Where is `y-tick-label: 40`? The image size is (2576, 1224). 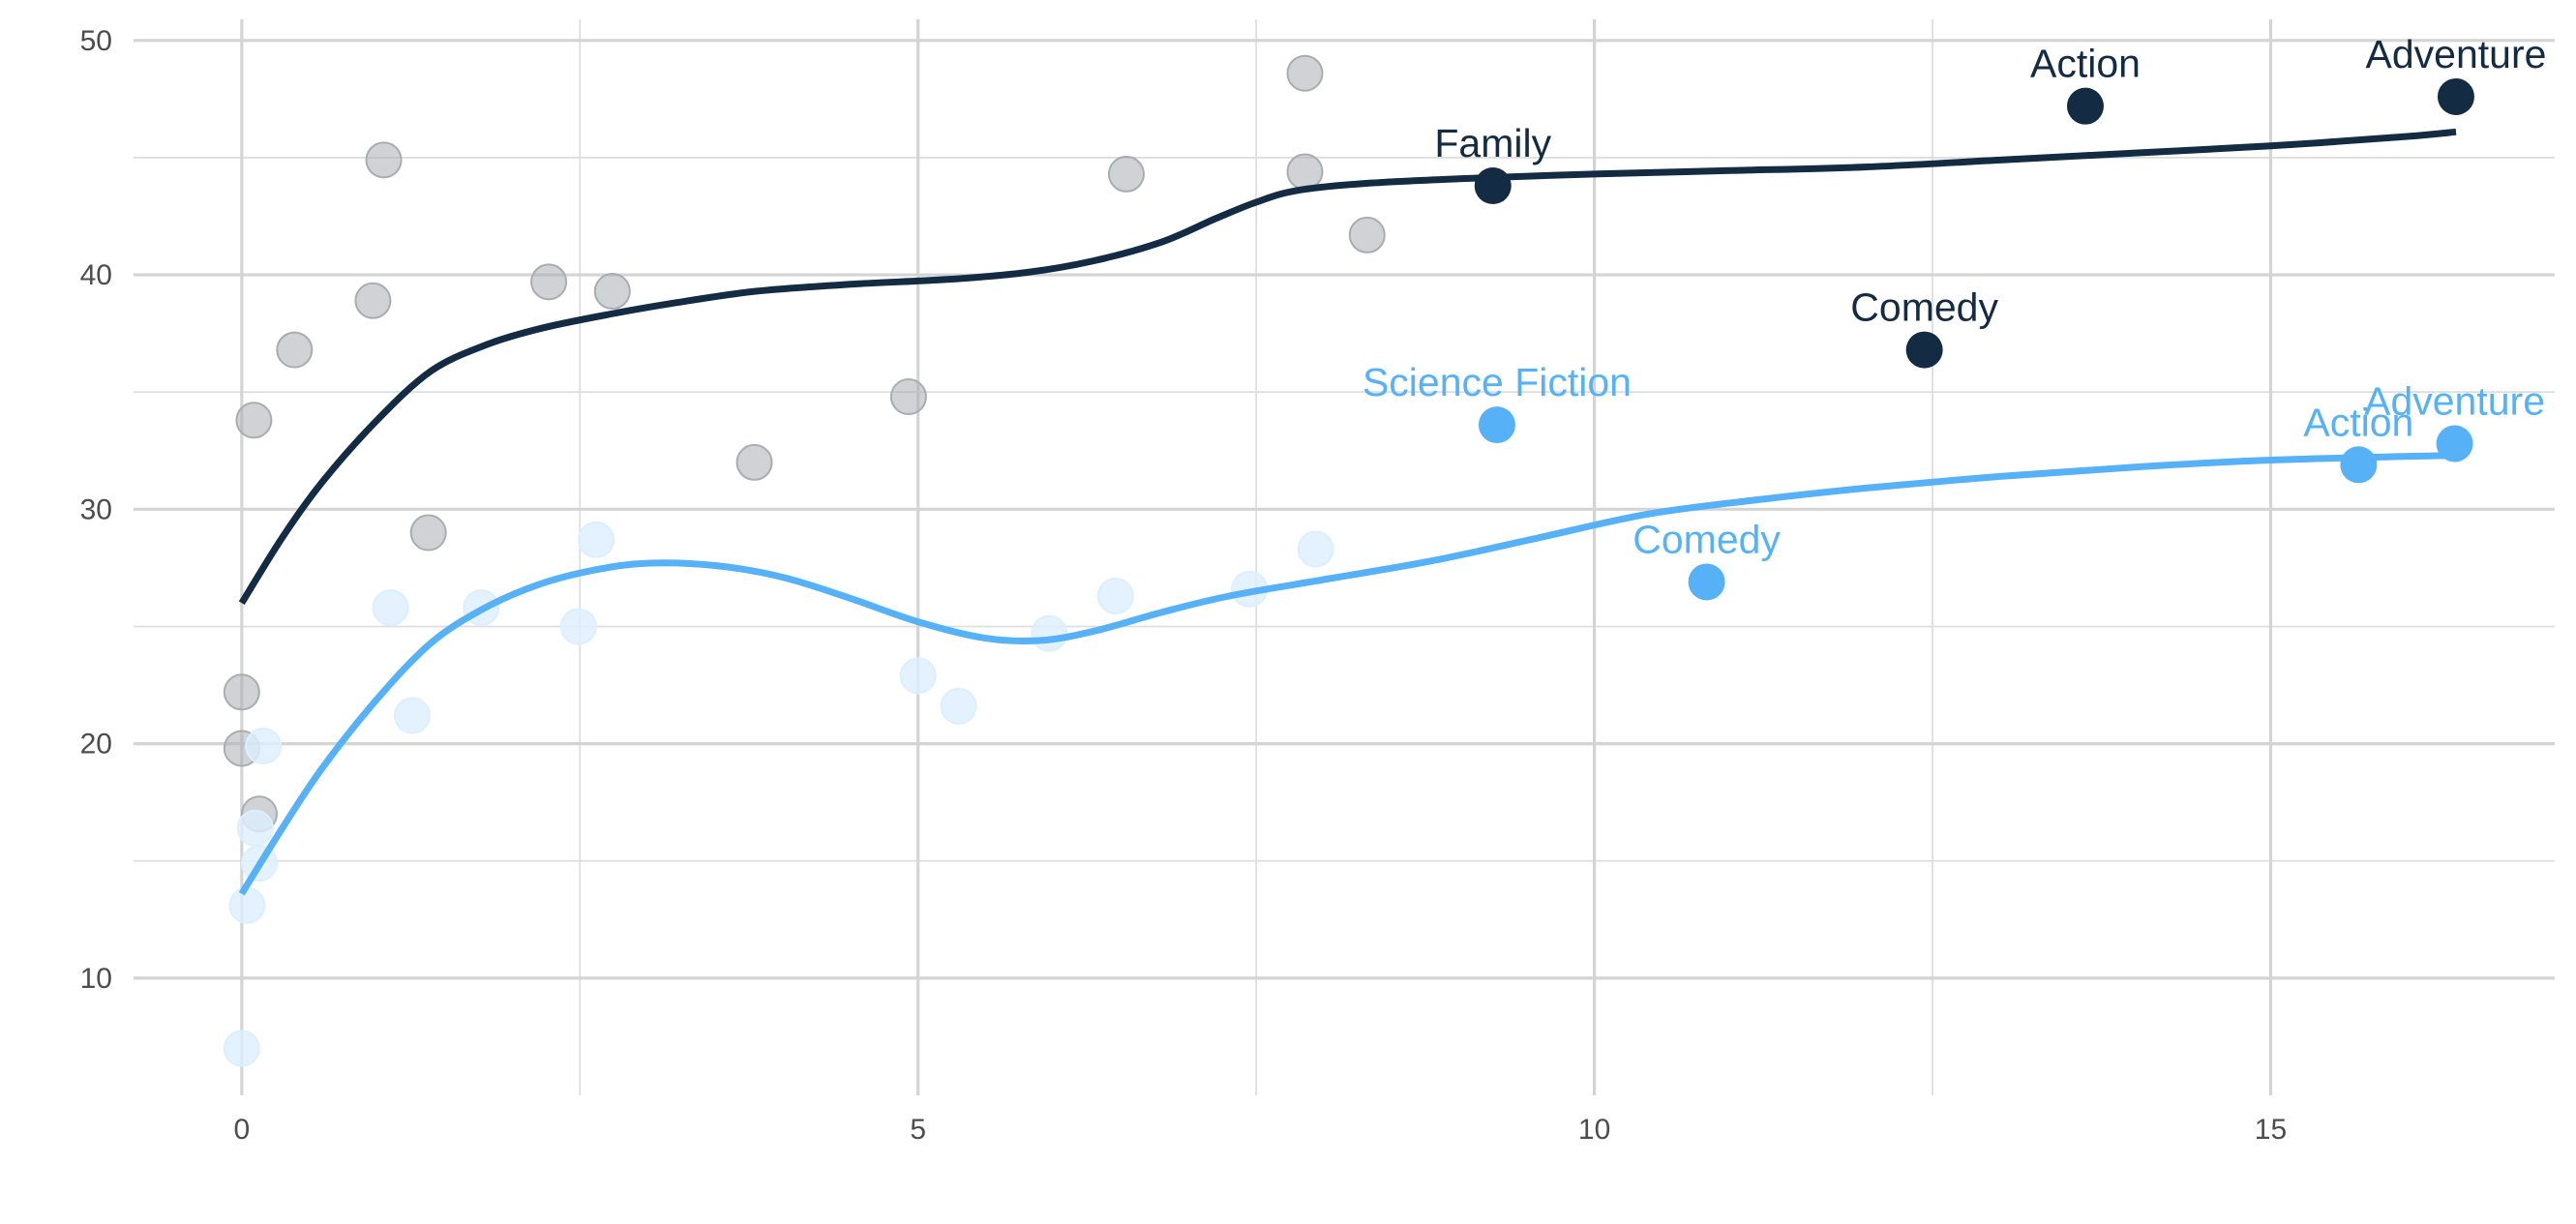 y-tick-label: 40 is located at coordinates (96, 275).